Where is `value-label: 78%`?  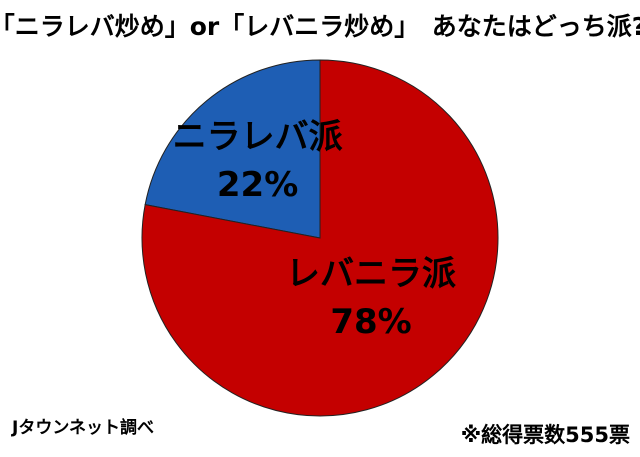 value-label: 78% is located at coordinates (370, 322).